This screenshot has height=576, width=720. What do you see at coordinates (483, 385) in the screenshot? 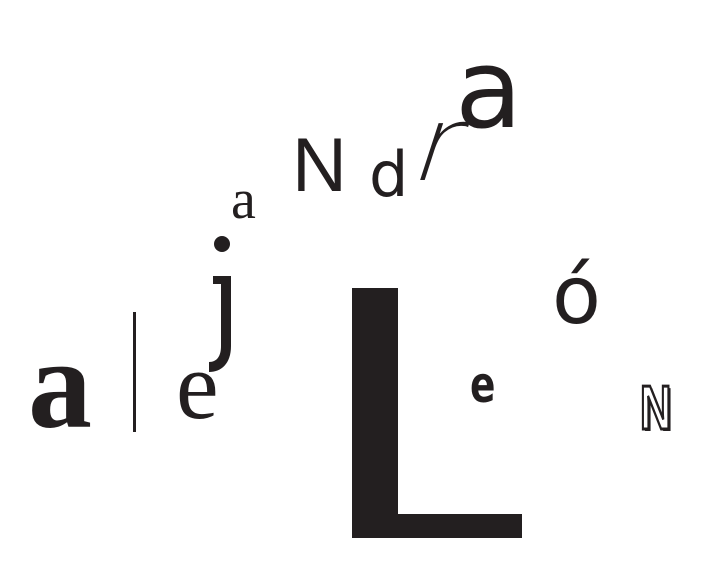
I see `letter-e-condensed: e` at bounding box center [483, 385].